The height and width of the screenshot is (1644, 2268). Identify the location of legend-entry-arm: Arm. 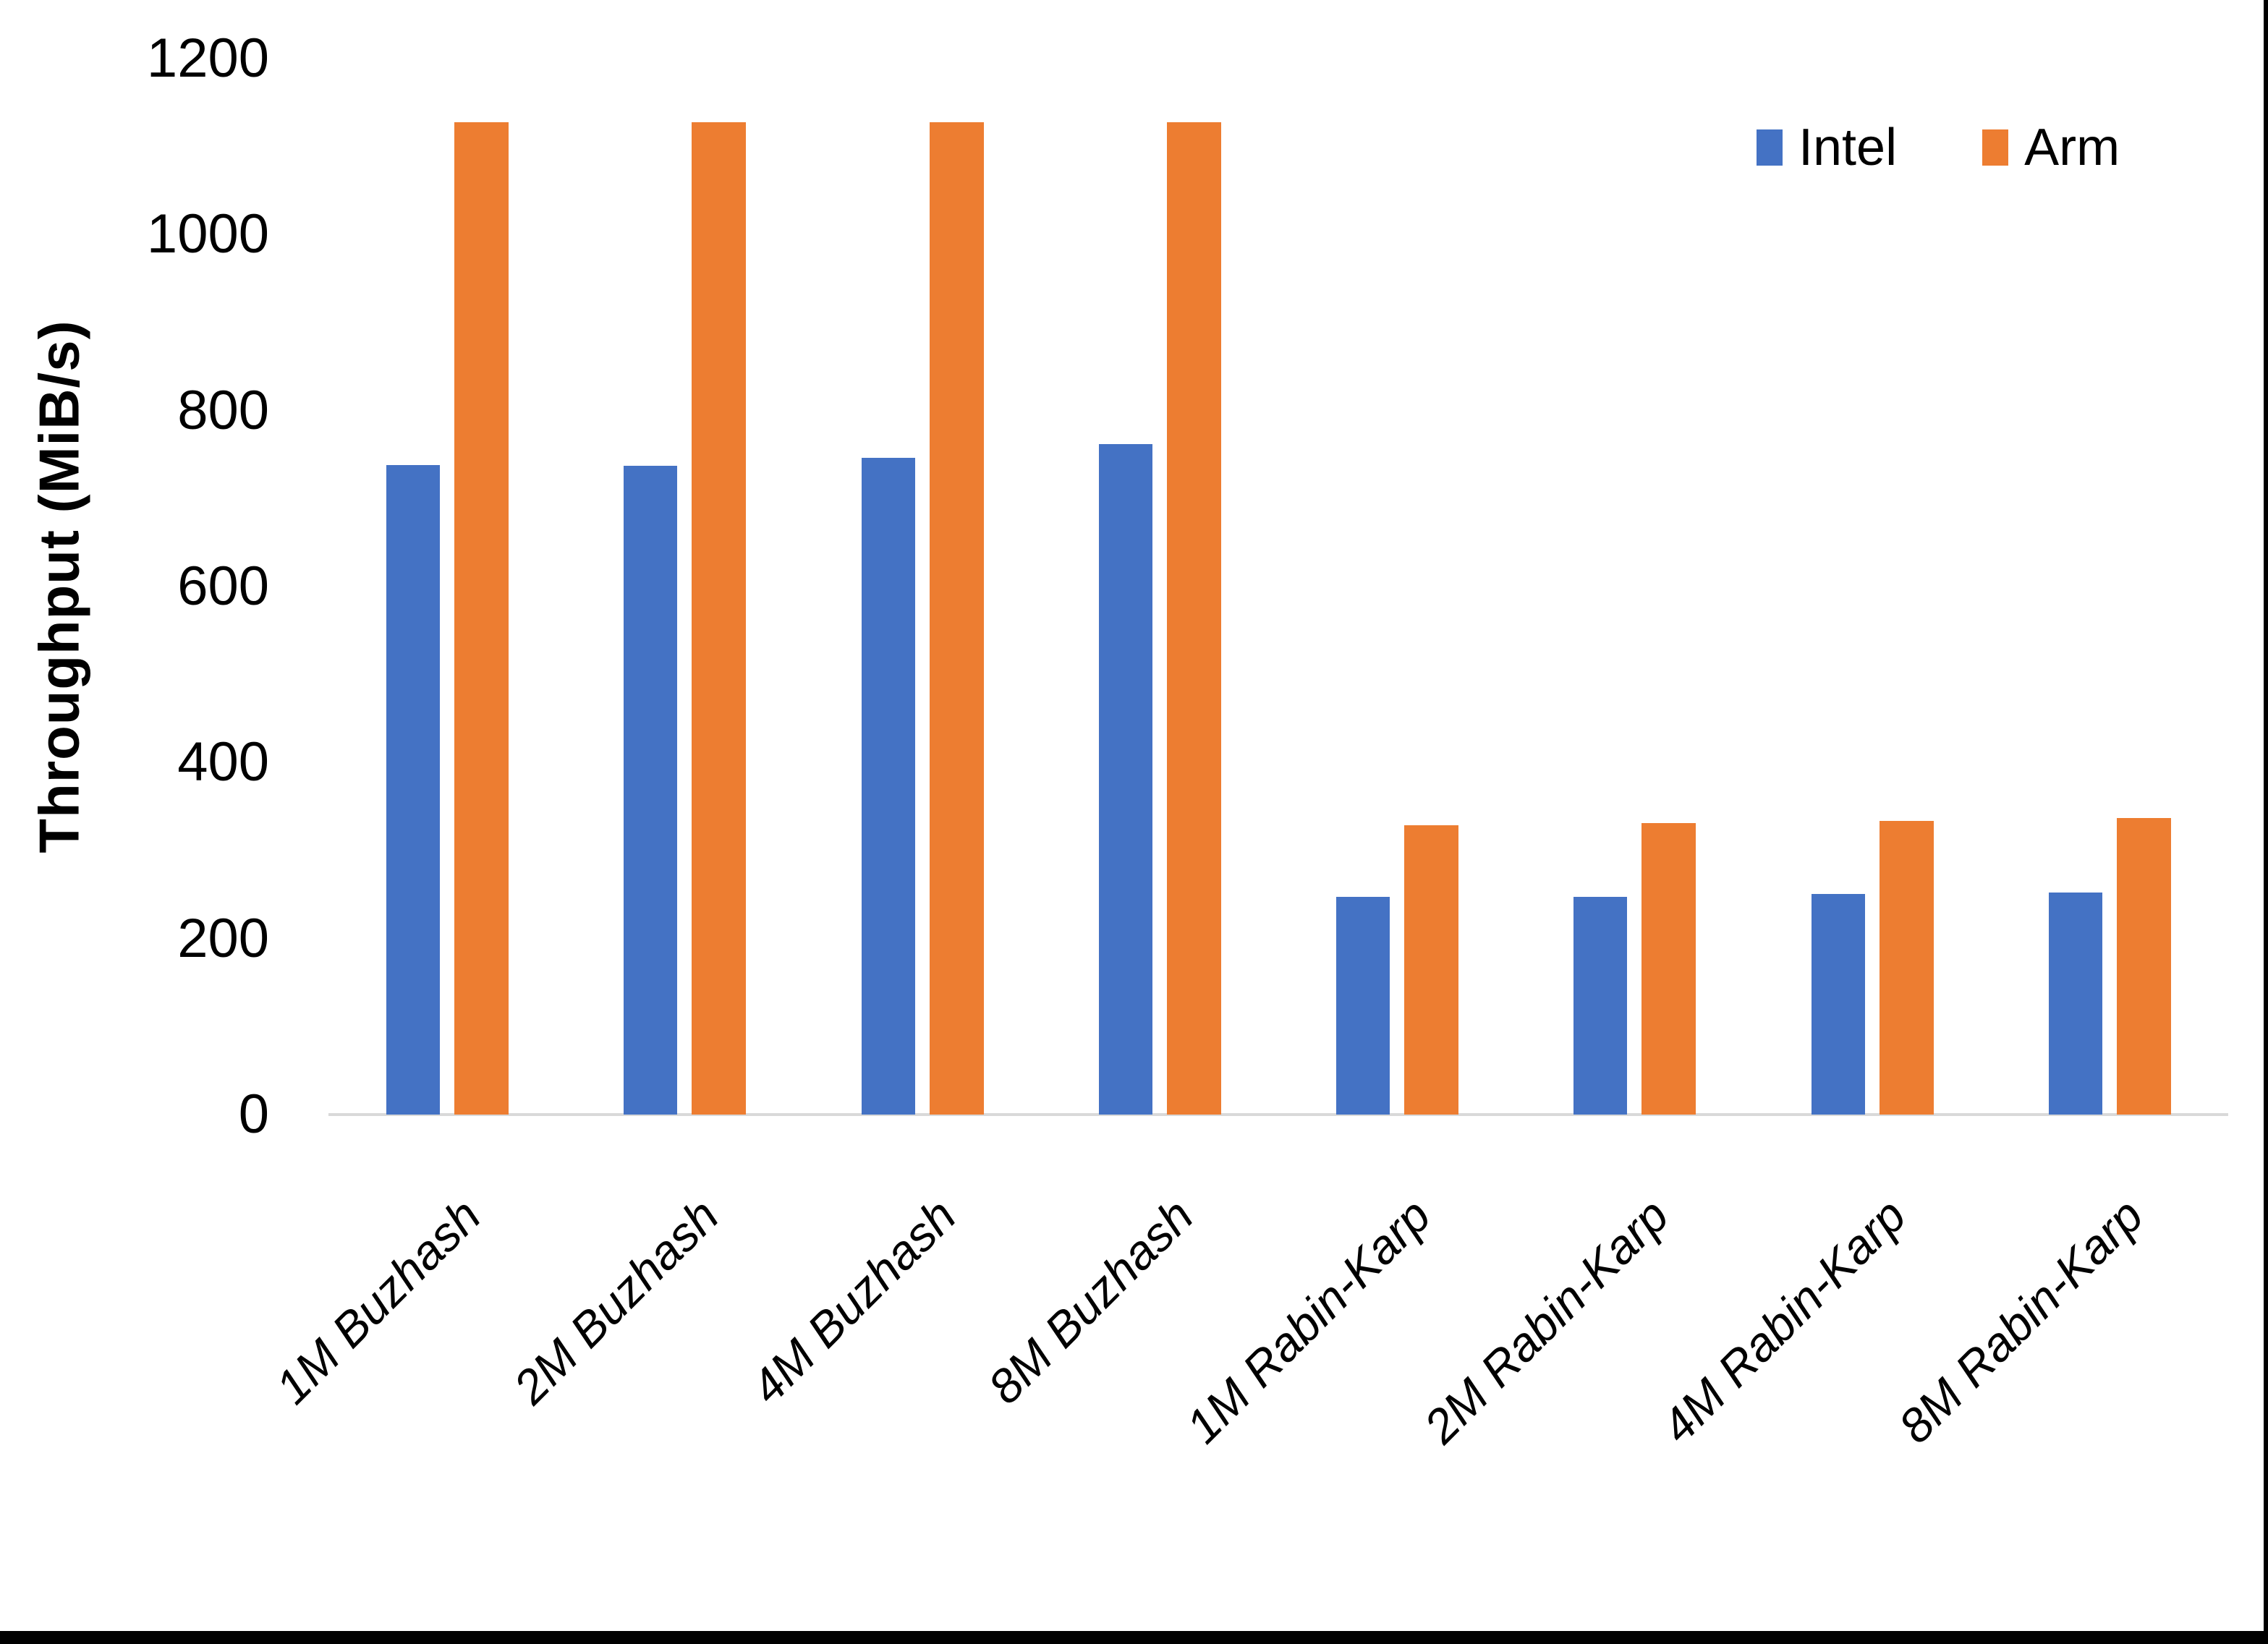
(2051, 148).